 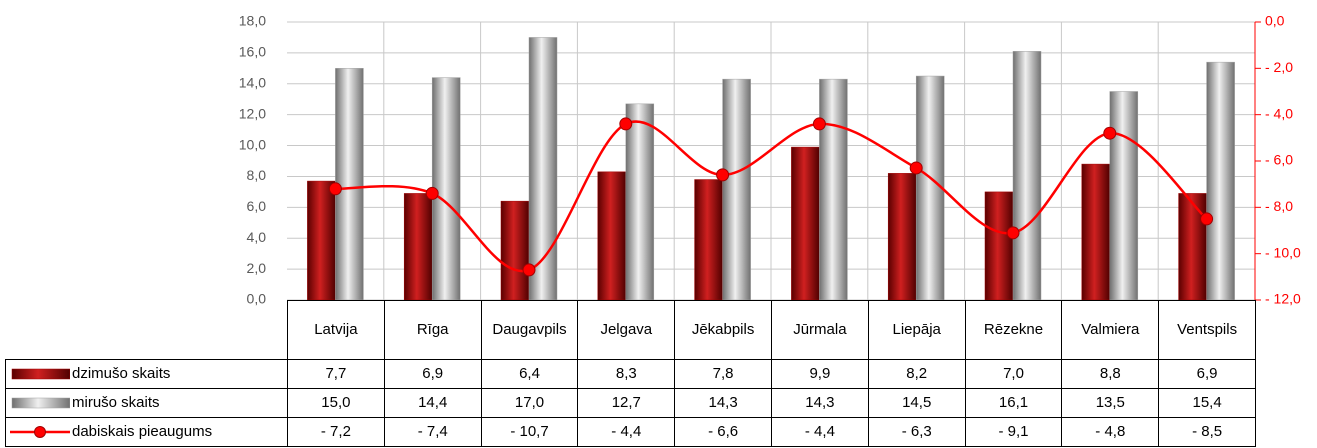 I want to click on y-tick-label: 4,0, so click(x=257, y=237).